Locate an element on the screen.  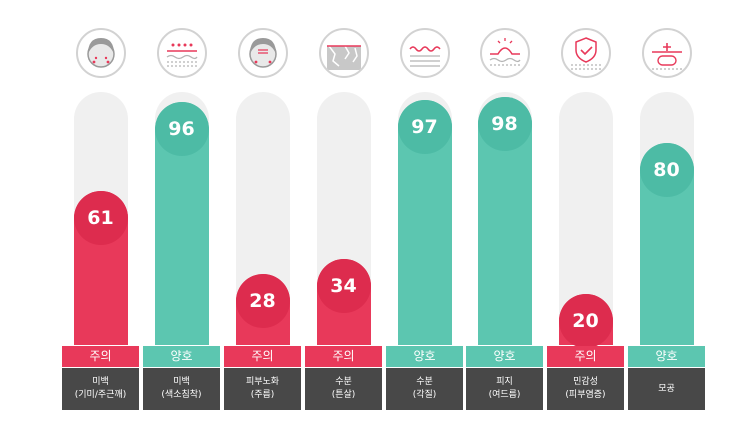
category-detail: (주름) is located at coordinates (262, 395).